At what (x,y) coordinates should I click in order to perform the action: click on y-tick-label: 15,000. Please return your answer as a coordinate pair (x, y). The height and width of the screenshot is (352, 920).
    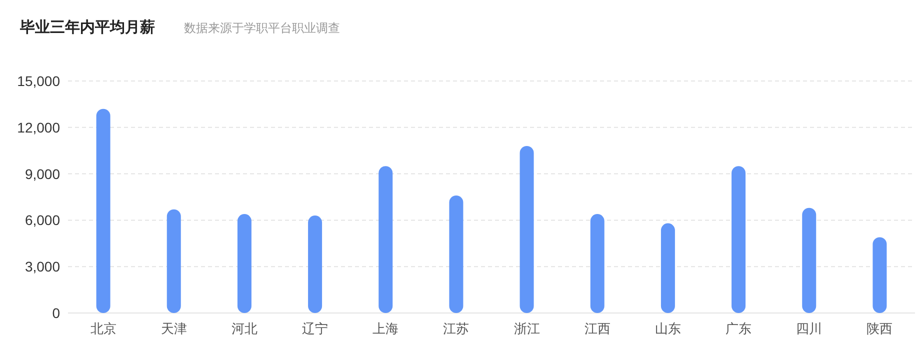
    Looking at the image, I should click on (38, 81).